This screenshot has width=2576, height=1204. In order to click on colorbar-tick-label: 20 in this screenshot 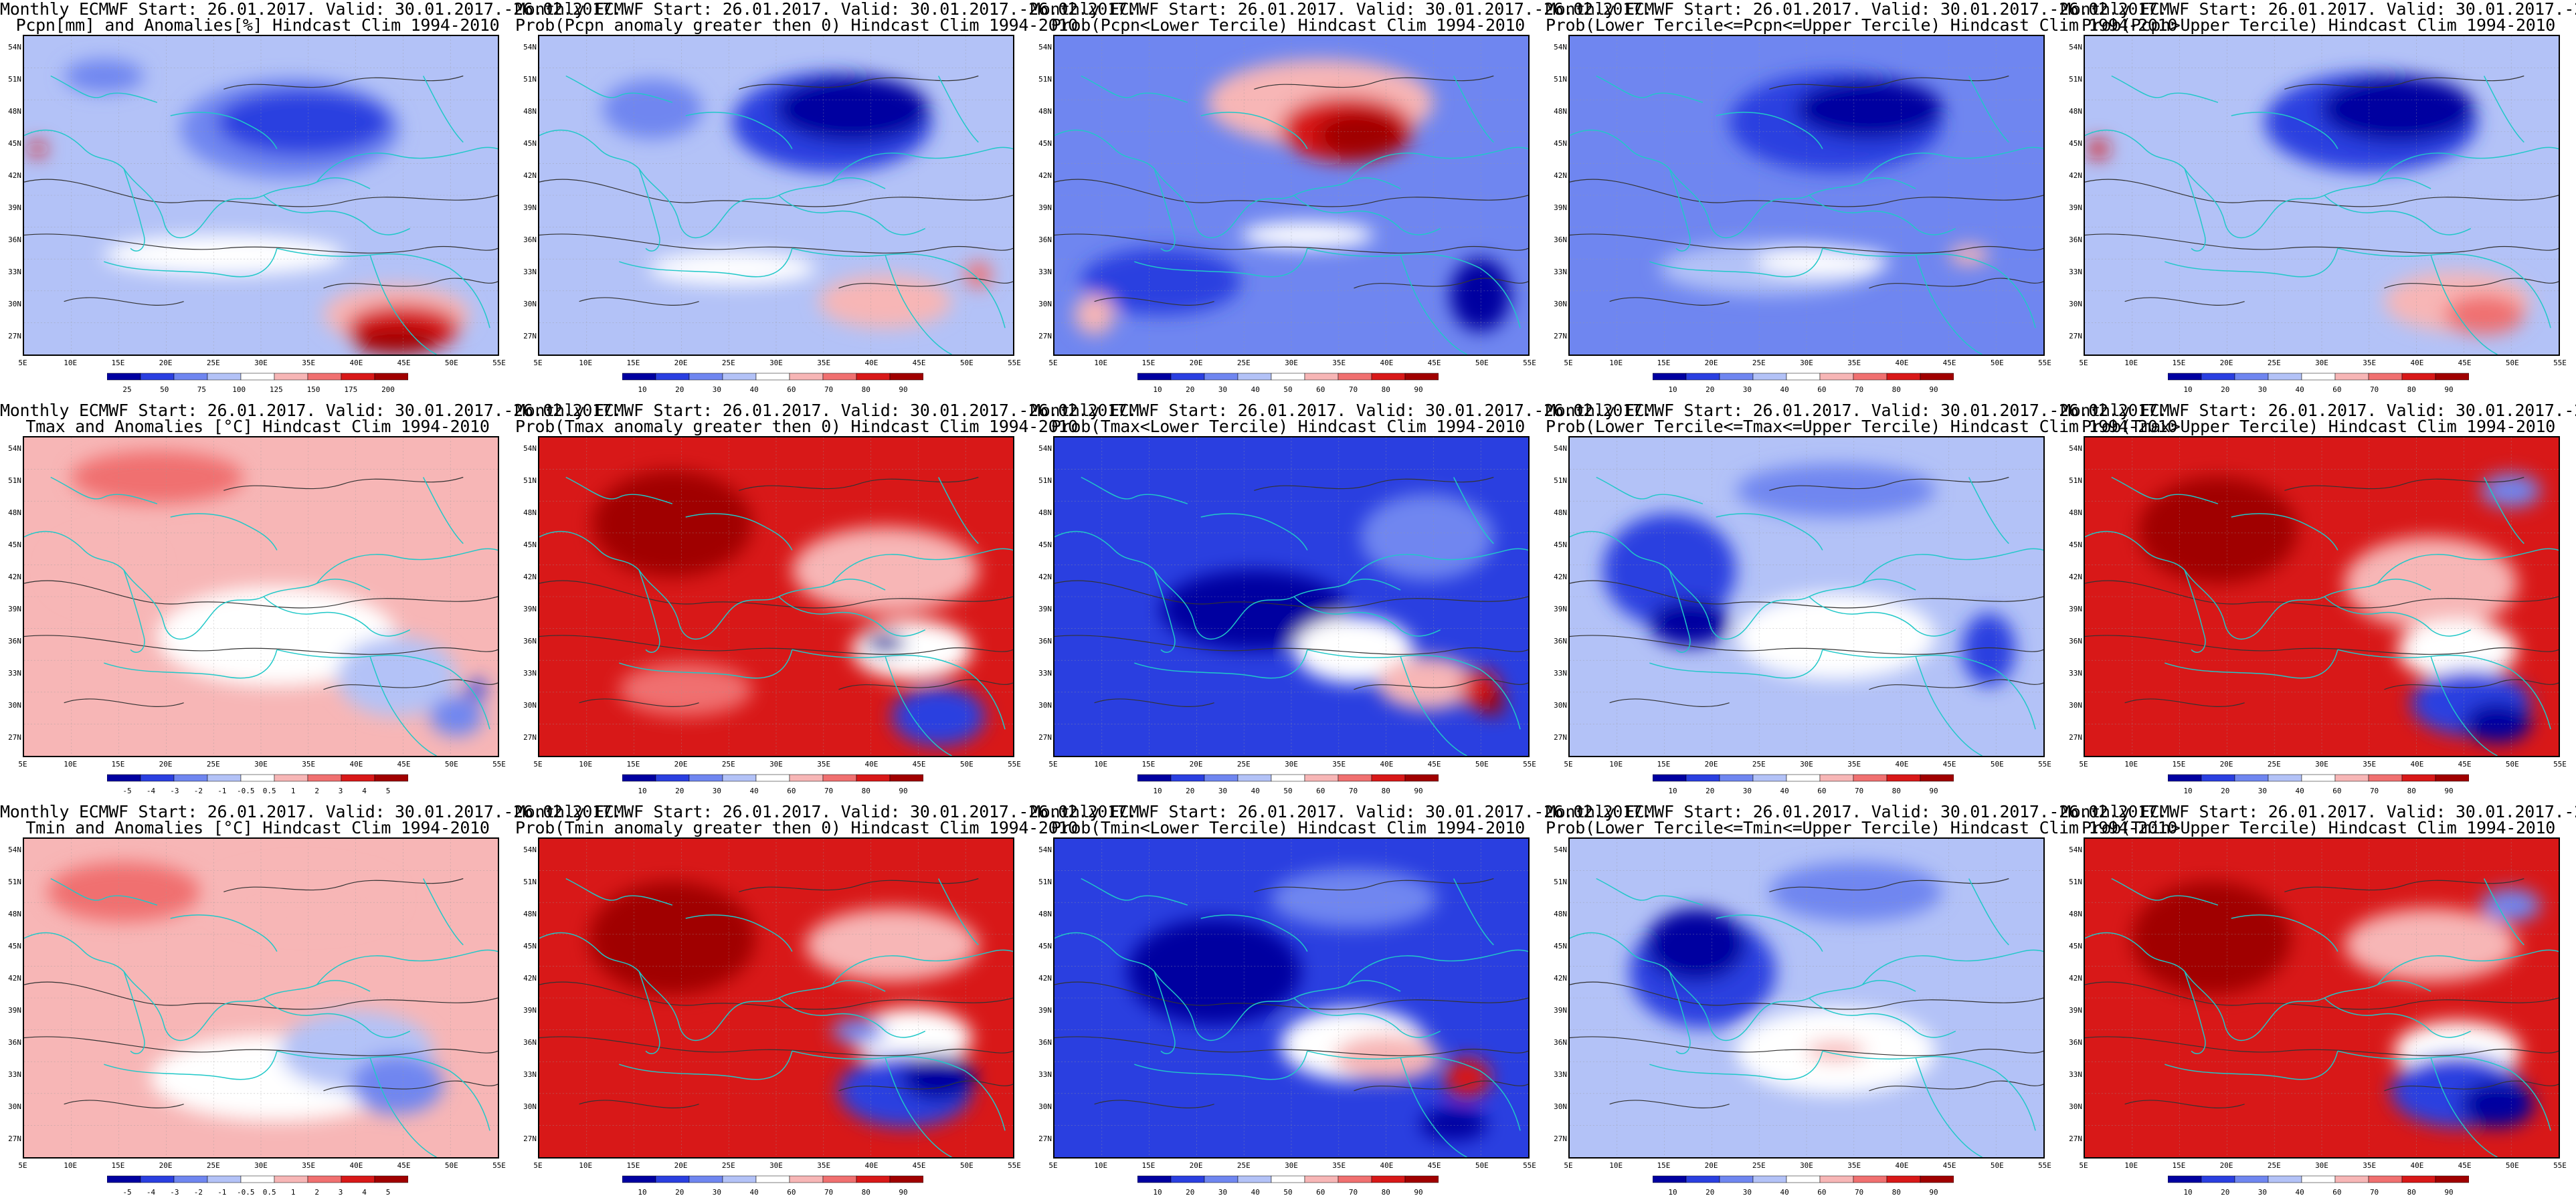, I will do `click(2225, 791)`.